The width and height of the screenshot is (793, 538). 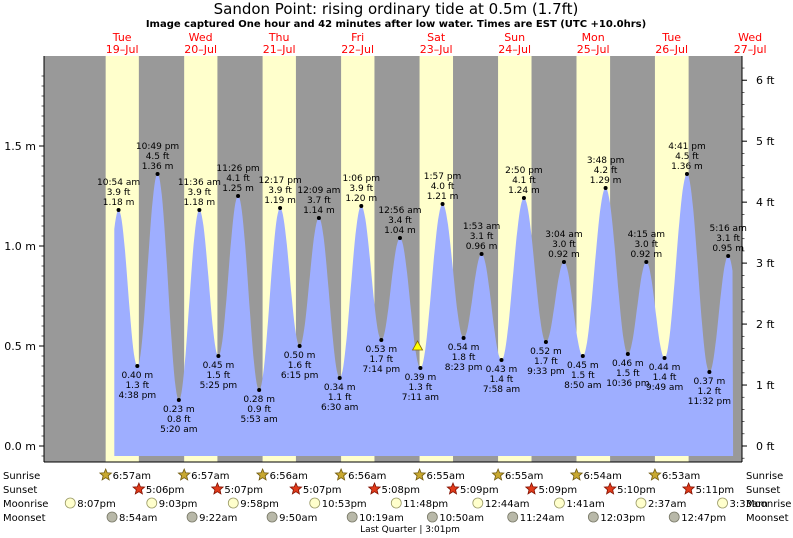 What do you see at coordinates (481, 227) in the screenshot?
I see `tide-label: 1:53 am` at bounding box center [481, 227].